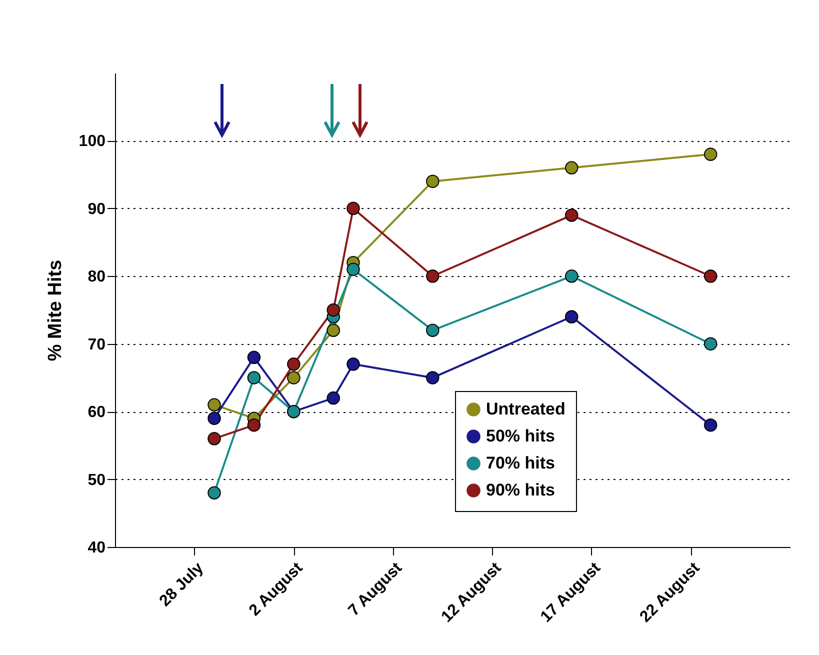  What do you see at coordinates (97, 548) in the screenshot?
I see `y-tick-label: 40` at bounding box center [97, 548].